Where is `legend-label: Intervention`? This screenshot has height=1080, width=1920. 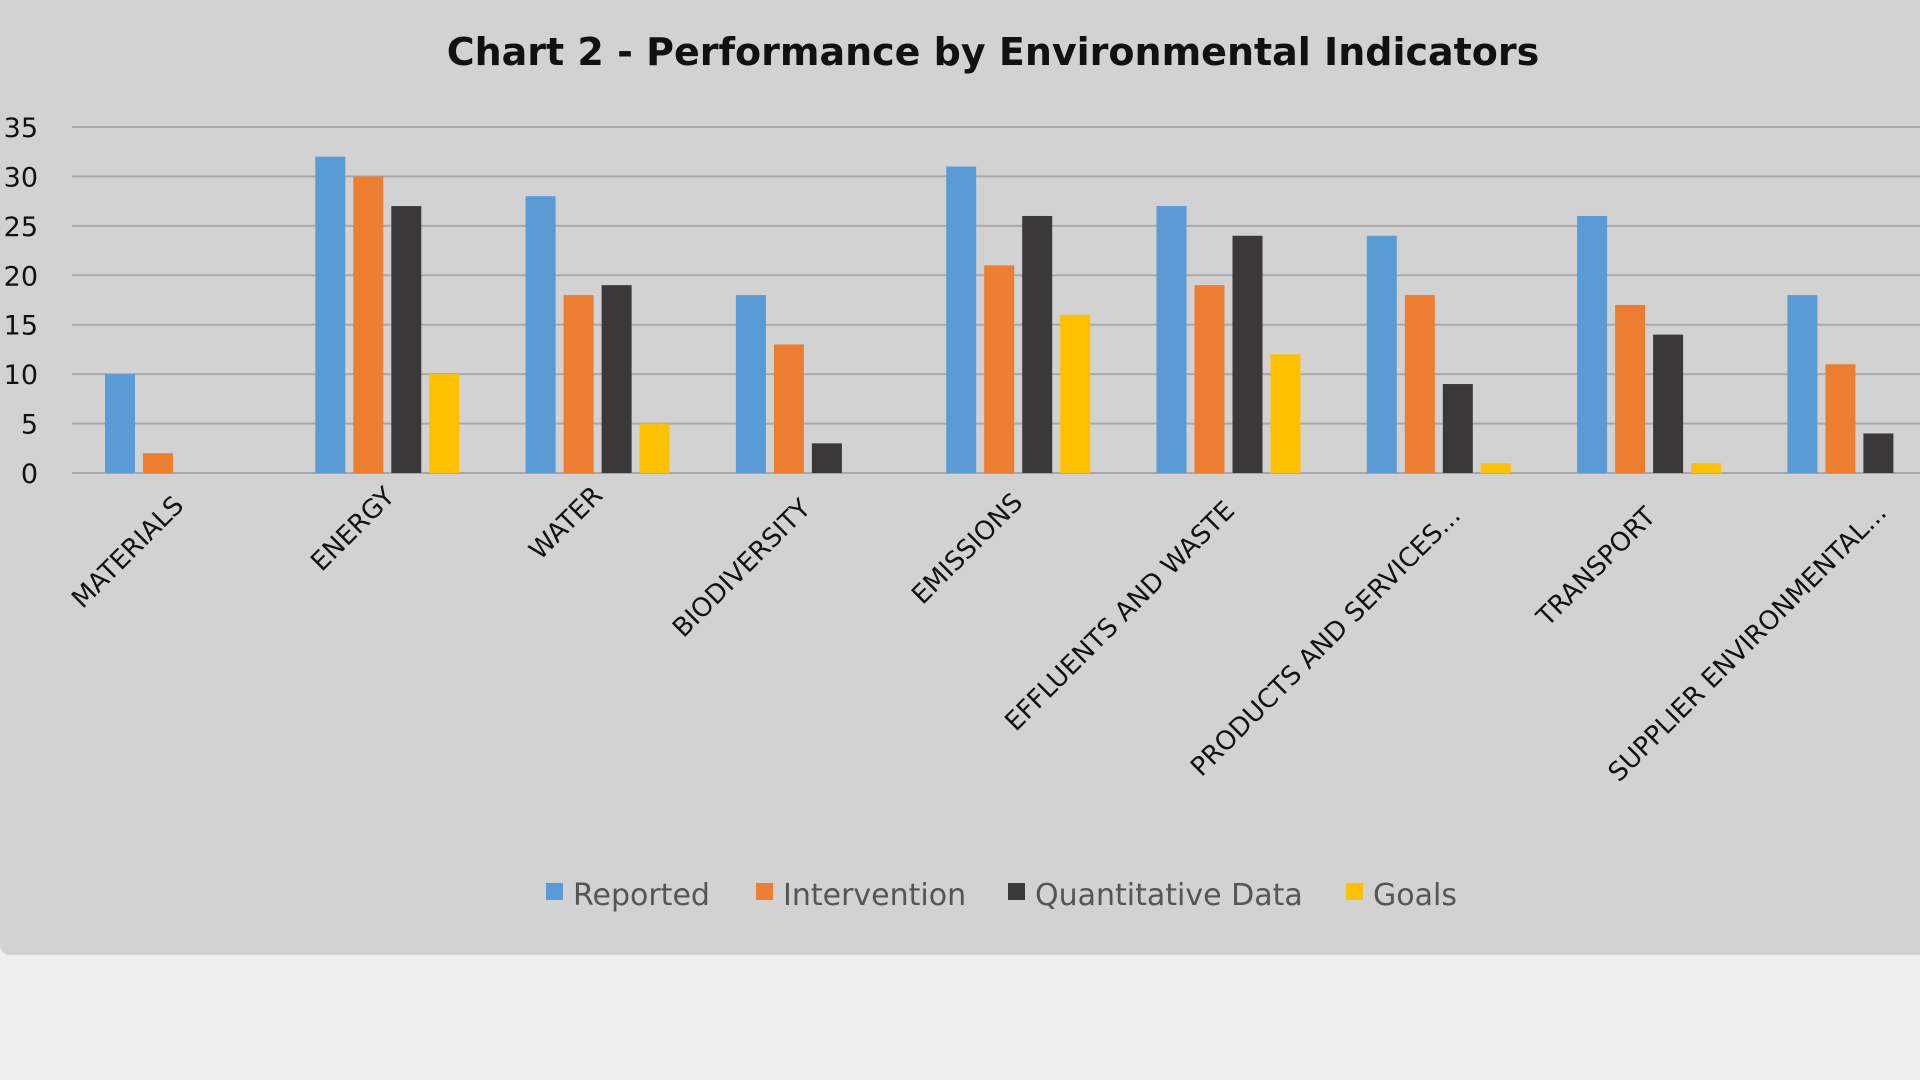 legend-label: Intervention is located at coordinates (874, 895).